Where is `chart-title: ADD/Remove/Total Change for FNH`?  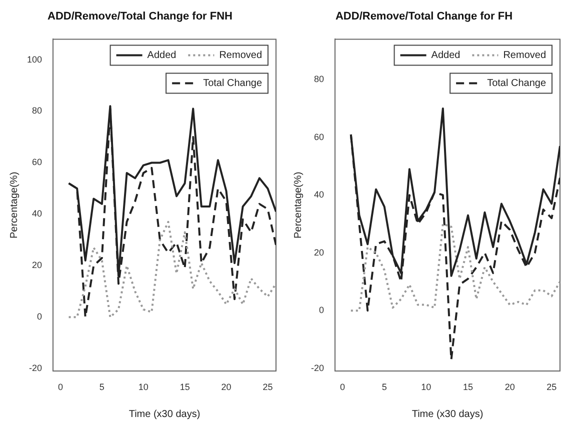 chart-title: ADD/Remove/Total Change for FNH is located at coordinates (140, 16).